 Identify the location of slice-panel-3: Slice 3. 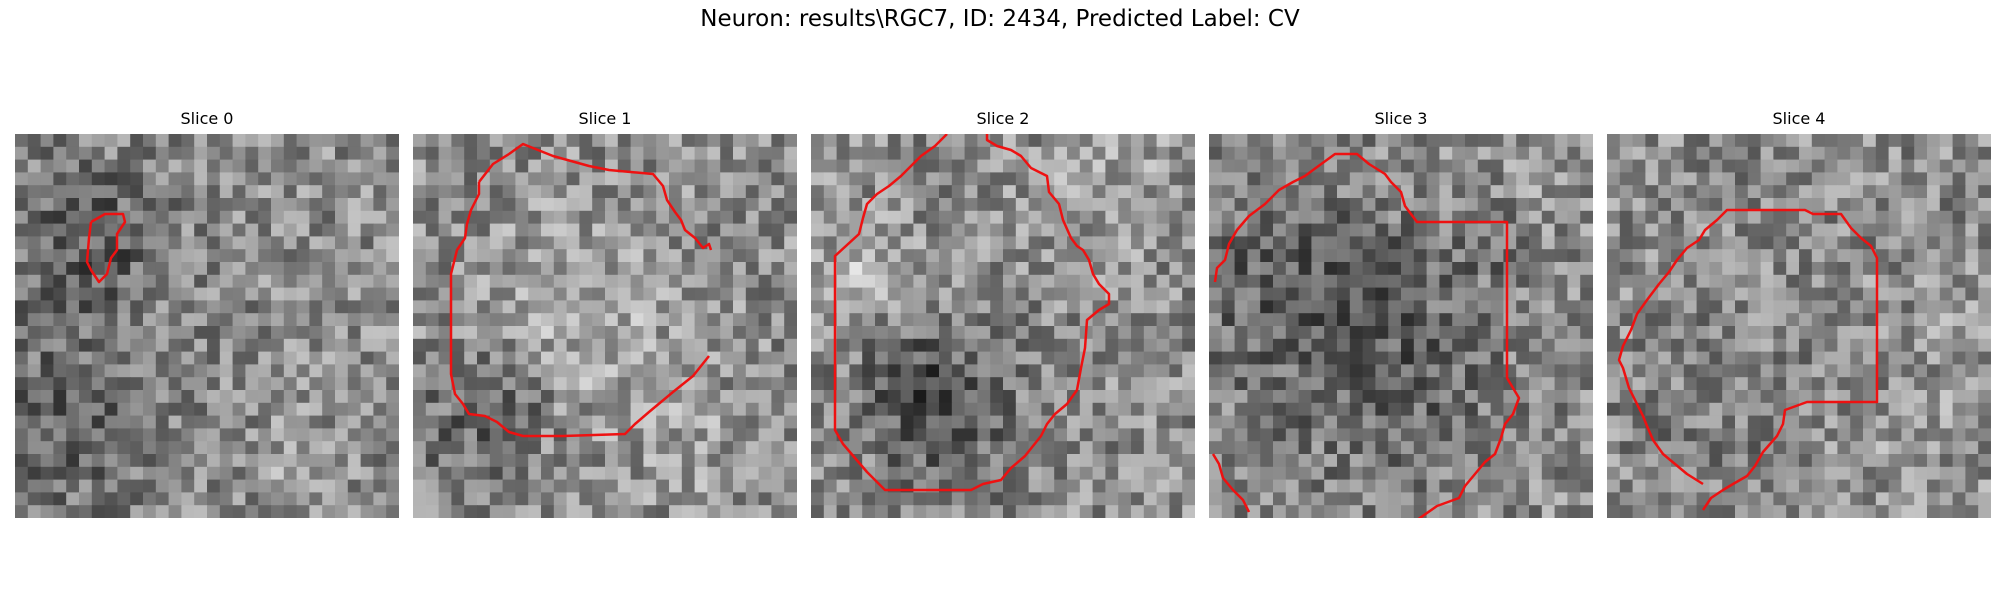
(1401, 313).